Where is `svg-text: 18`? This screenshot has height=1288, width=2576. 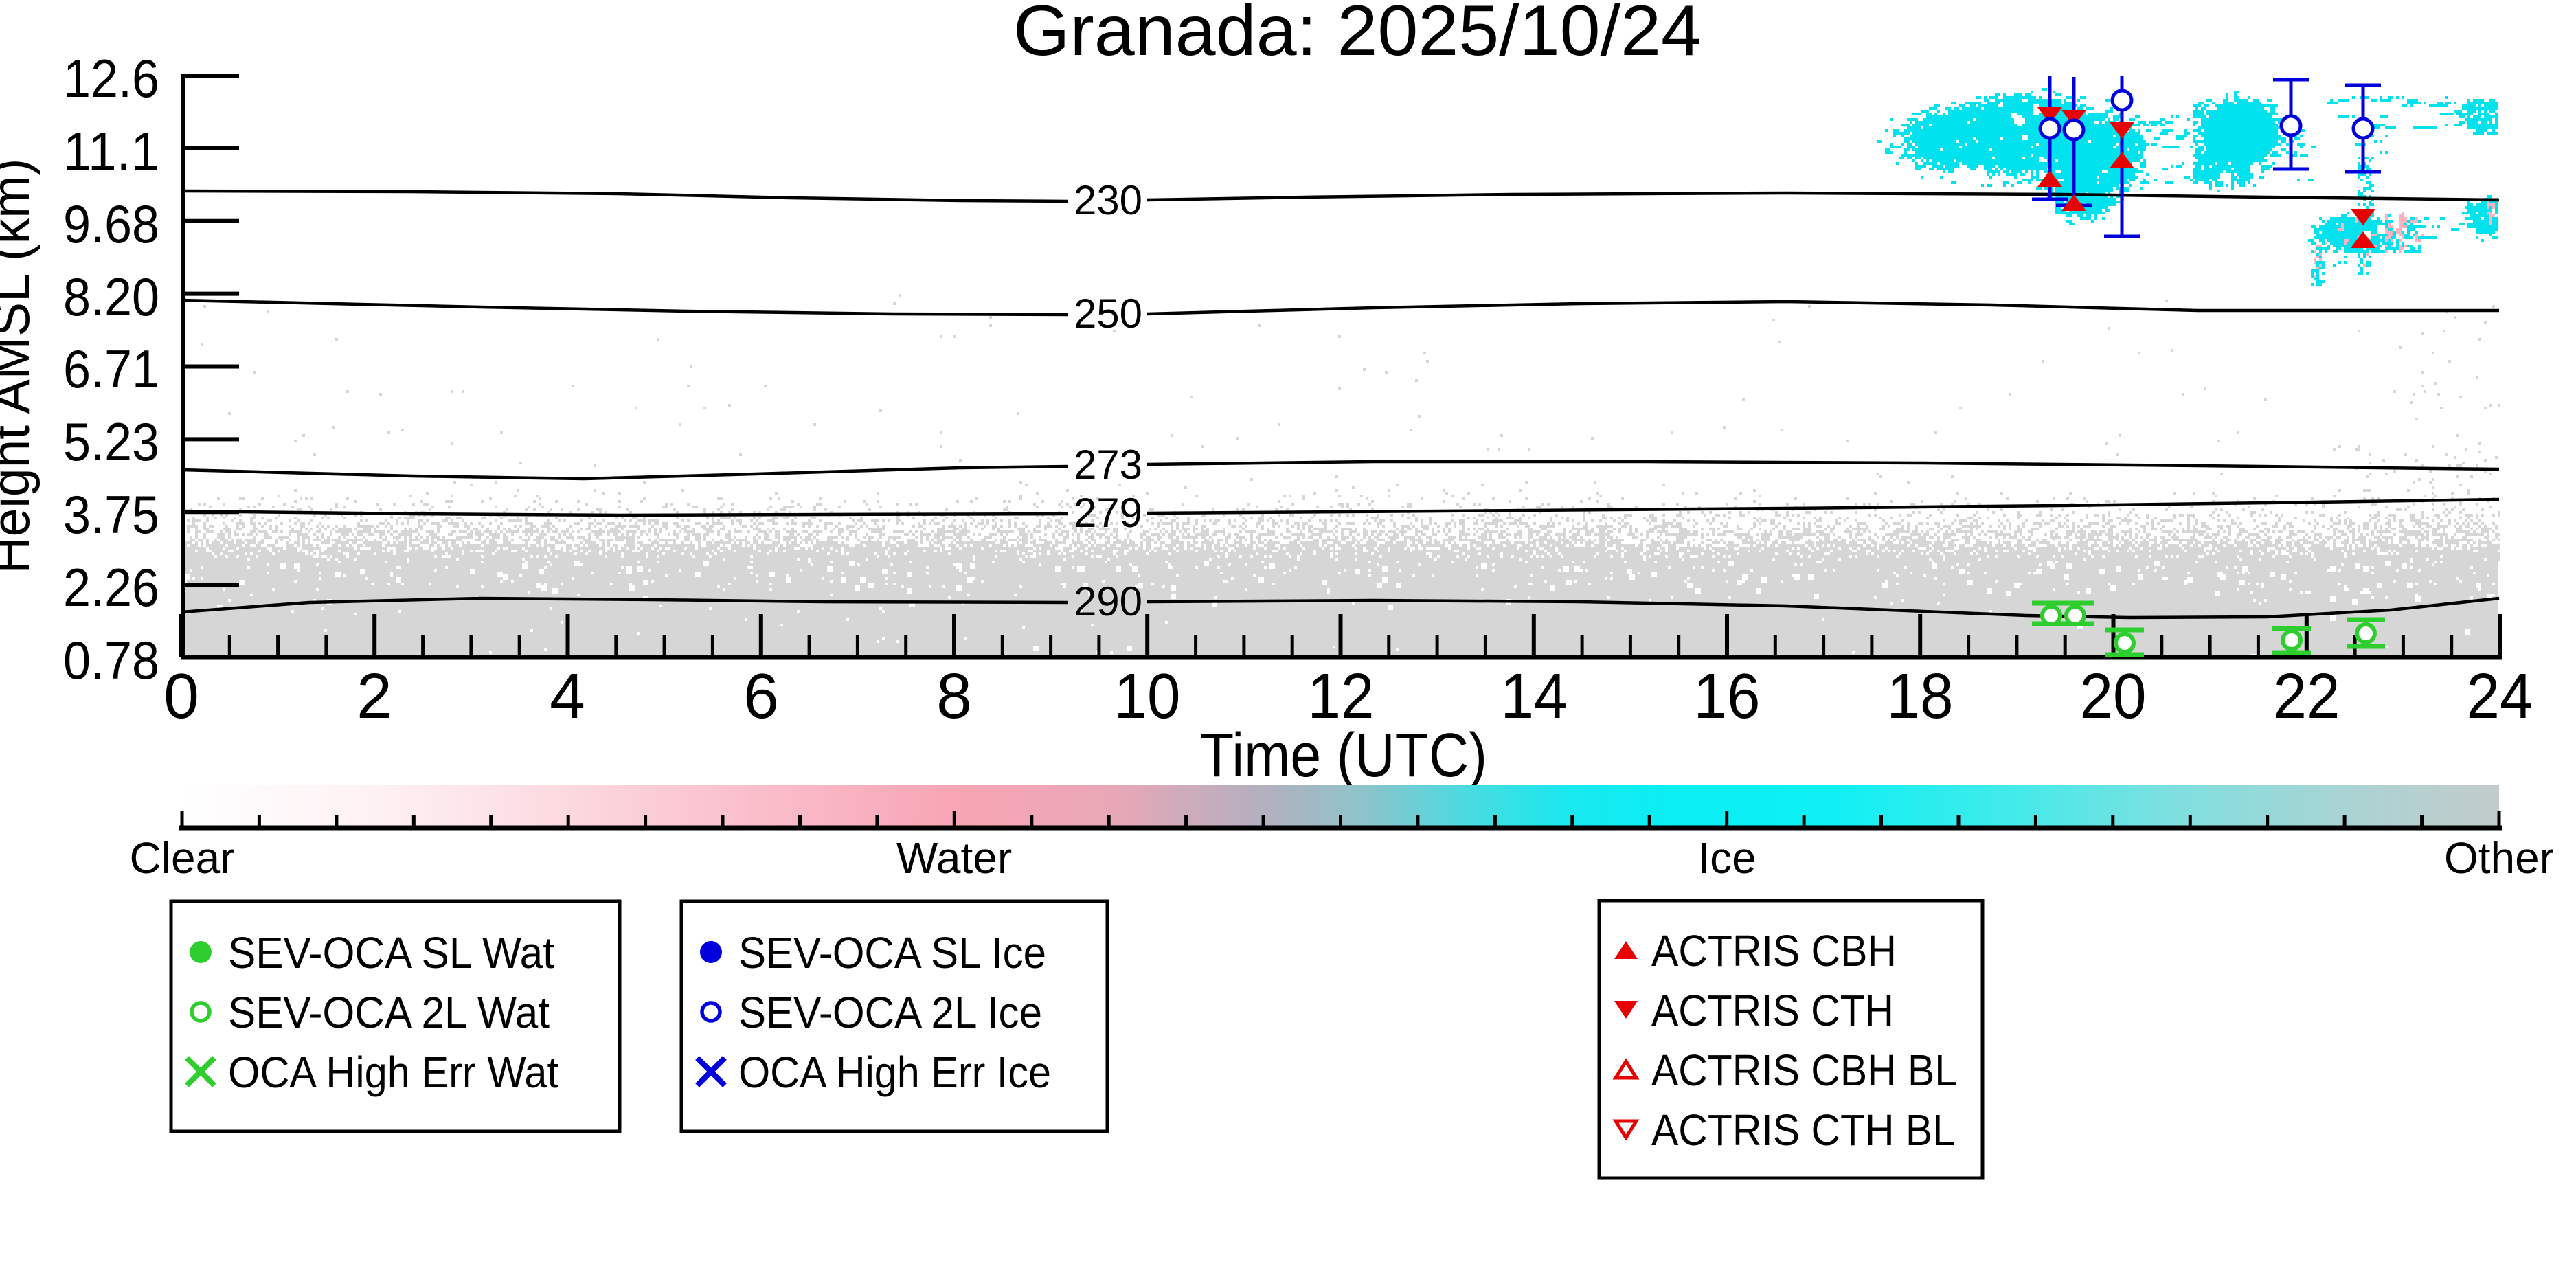 svg-text: 18 is located at coordinates (1920, 696).